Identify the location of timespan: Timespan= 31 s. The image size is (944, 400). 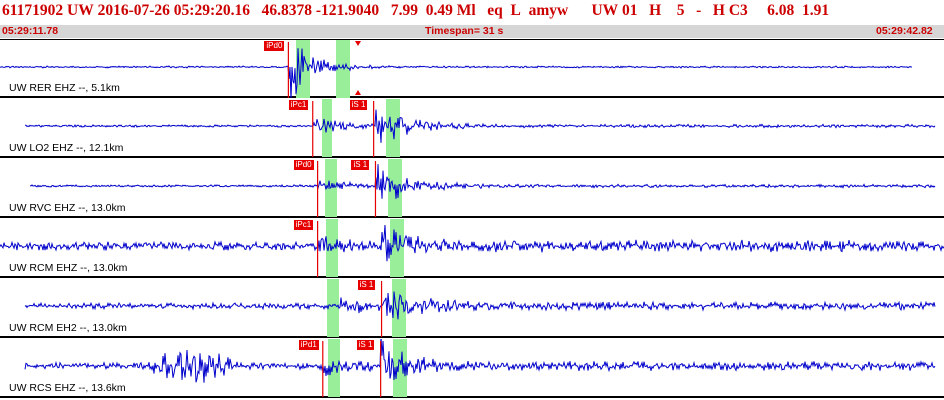
(464, 31).